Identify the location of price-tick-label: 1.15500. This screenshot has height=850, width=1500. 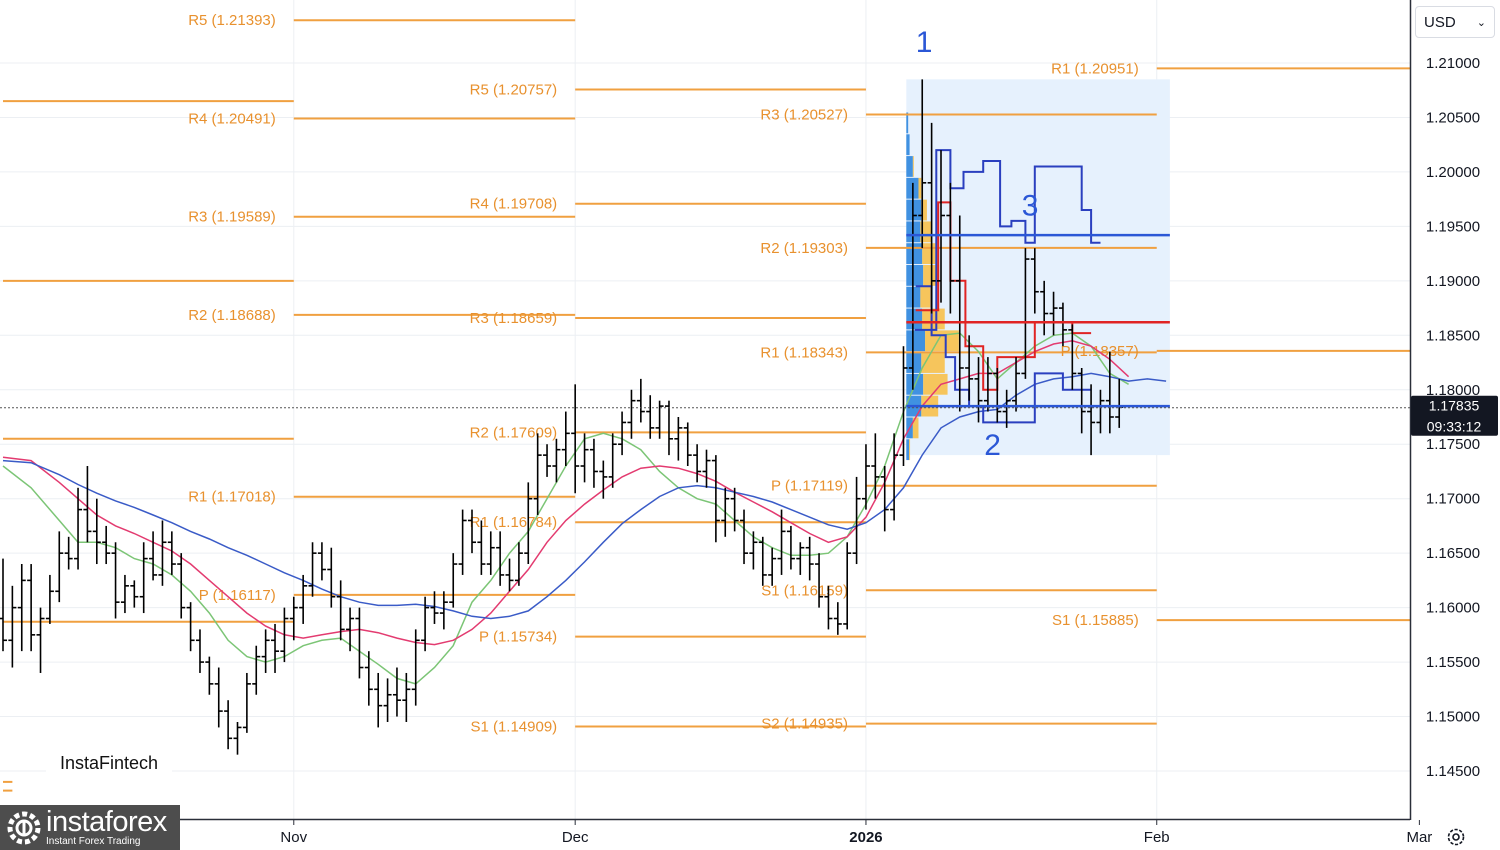
(1453, 662).